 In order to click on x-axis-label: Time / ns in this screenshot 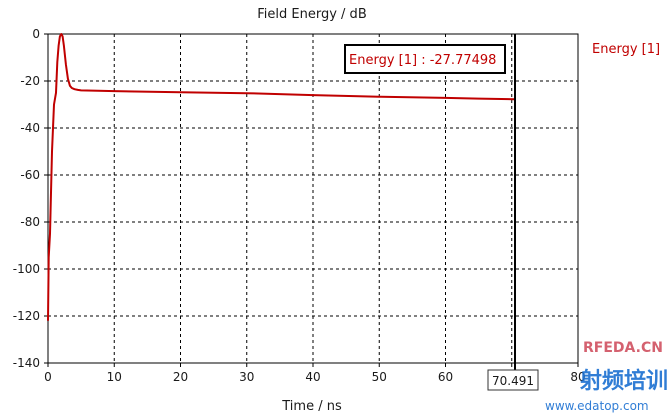, I will do `click(311, 406)`.